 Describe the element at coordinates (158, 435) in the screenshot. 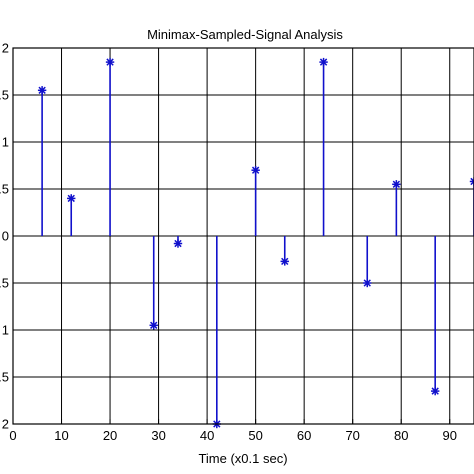

I see `x-tick-label: 30` at that location.